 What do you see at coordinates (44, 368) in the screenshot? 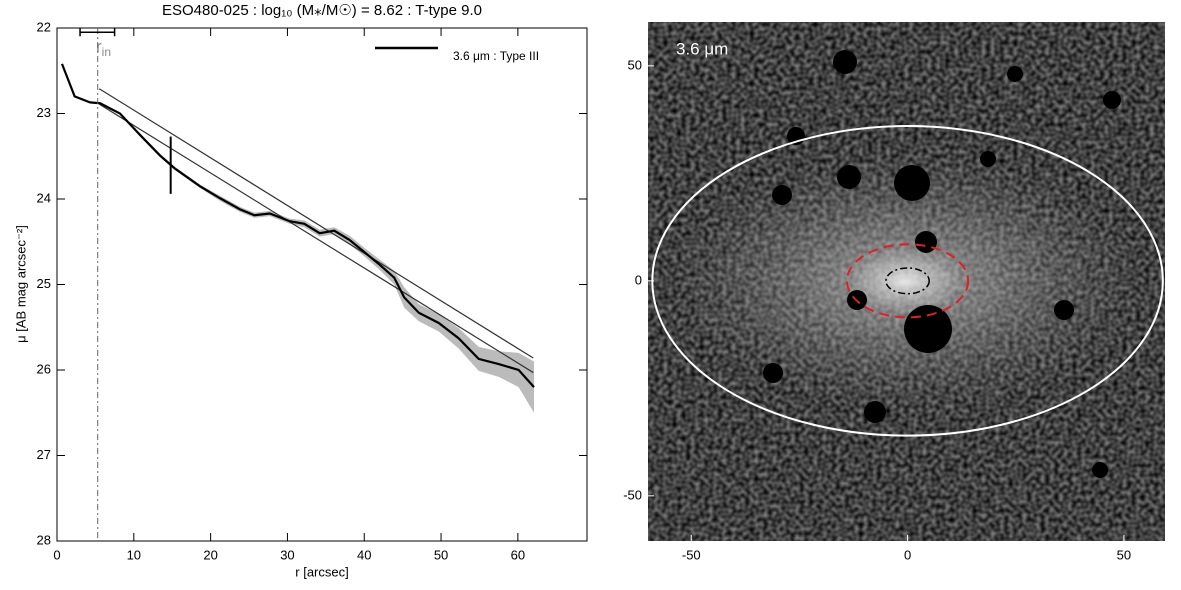
I see `y-tick-label: 26` at bounding box center [44, 368].